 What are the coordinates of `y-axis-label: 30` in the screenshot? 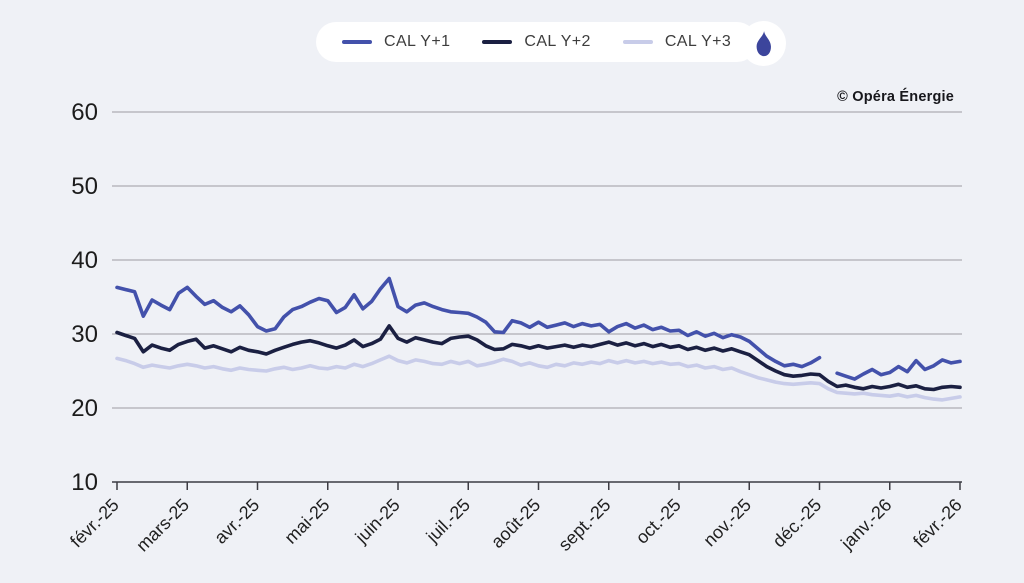 It's located at (84, 334).